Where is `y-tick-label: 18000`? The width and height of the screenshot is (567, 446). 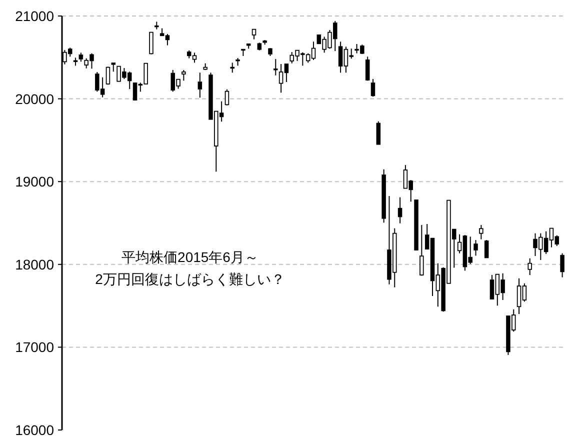 y-tick-label: 18000 is located at coordinates (34, 264).